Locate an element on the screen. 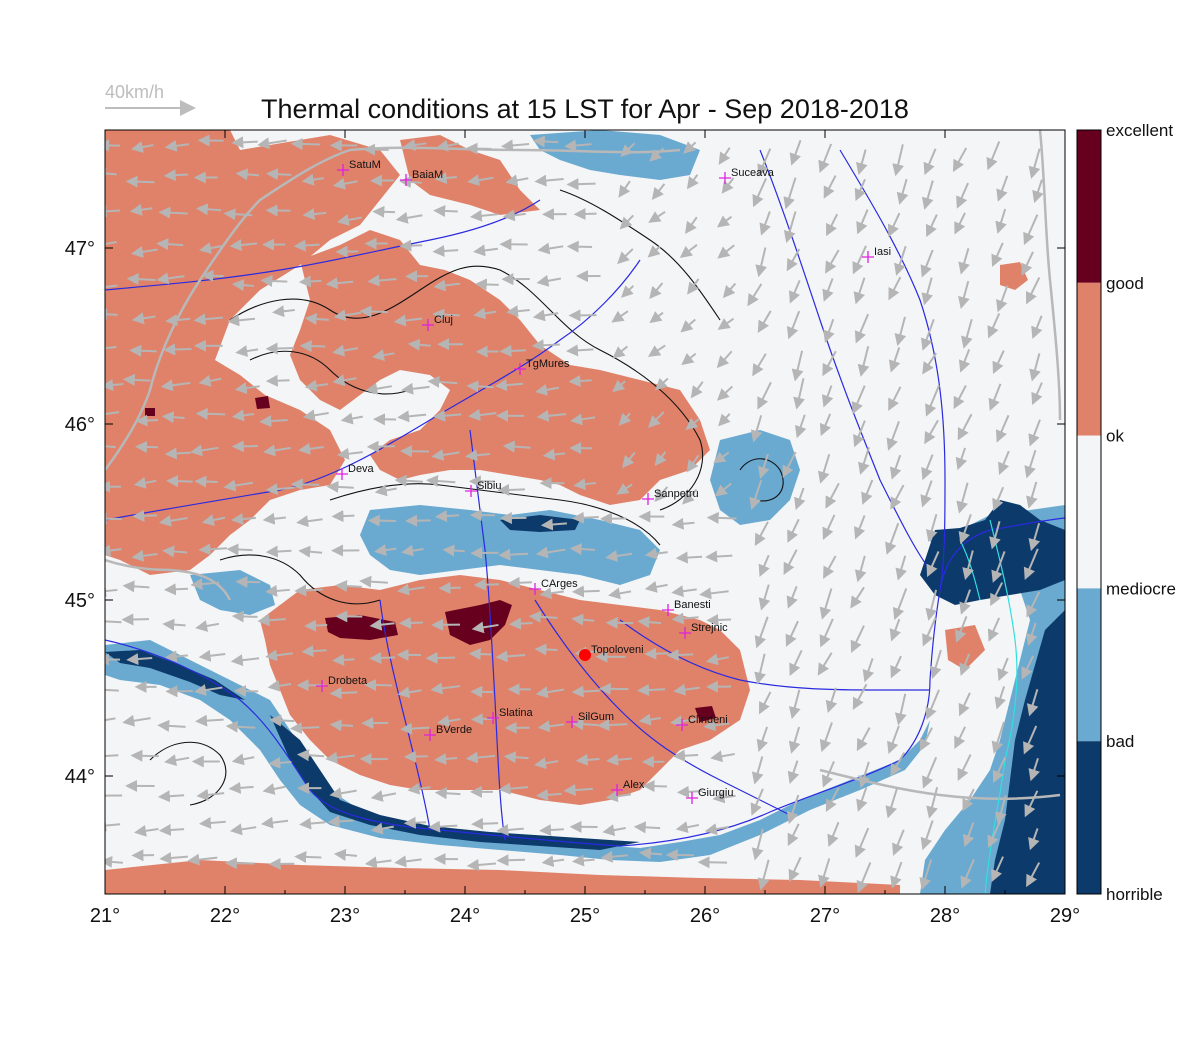 This screenshot has width=1200, height=1055. x-tick-label: 25° is located at coordinates (585, 916).